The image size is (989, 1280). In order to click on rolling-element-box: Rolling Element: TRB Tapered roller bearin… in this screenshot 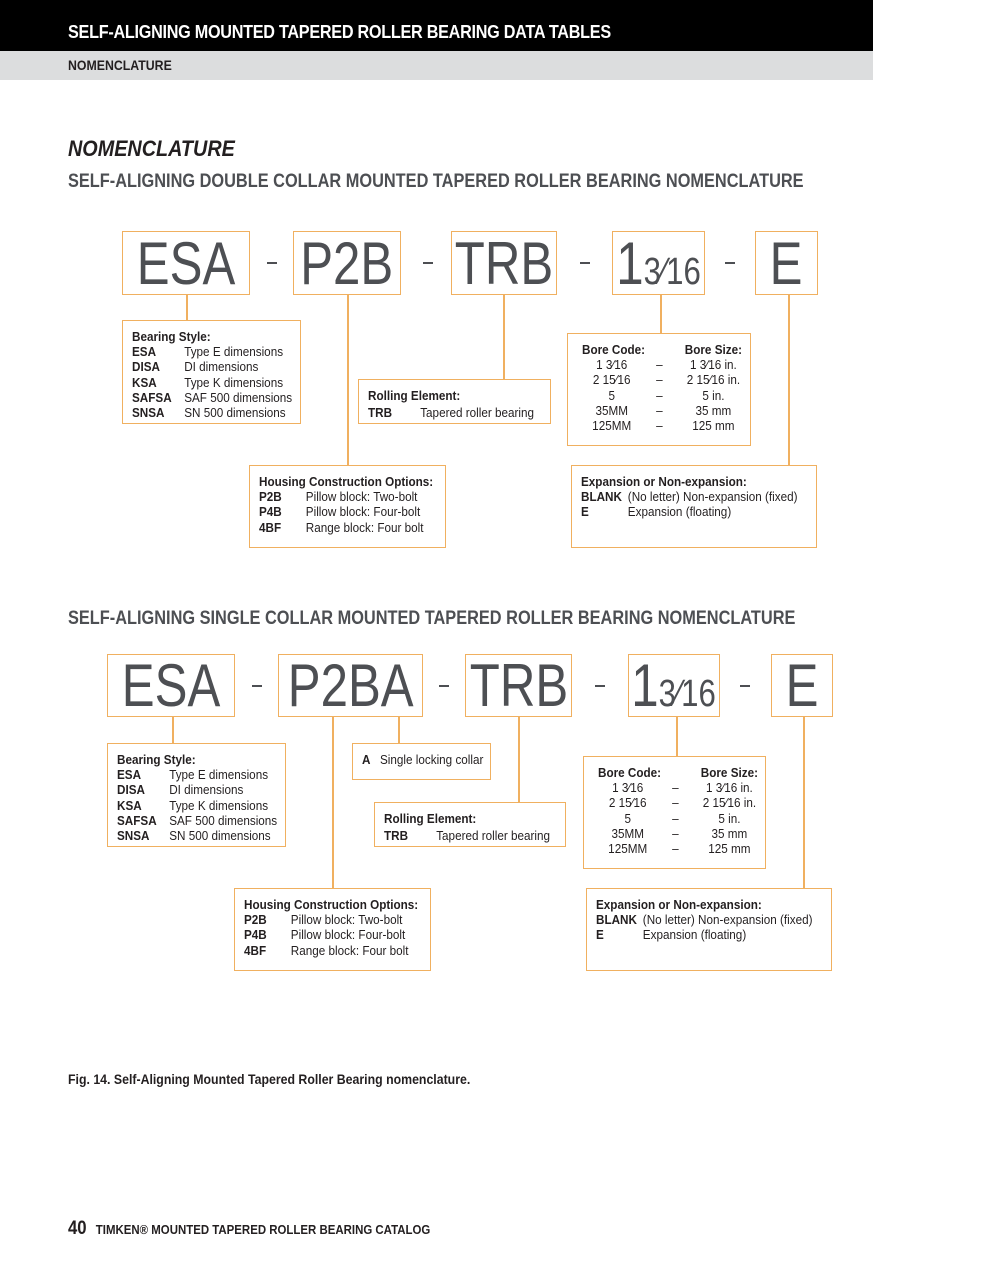, I will do `click(454, 401)`.